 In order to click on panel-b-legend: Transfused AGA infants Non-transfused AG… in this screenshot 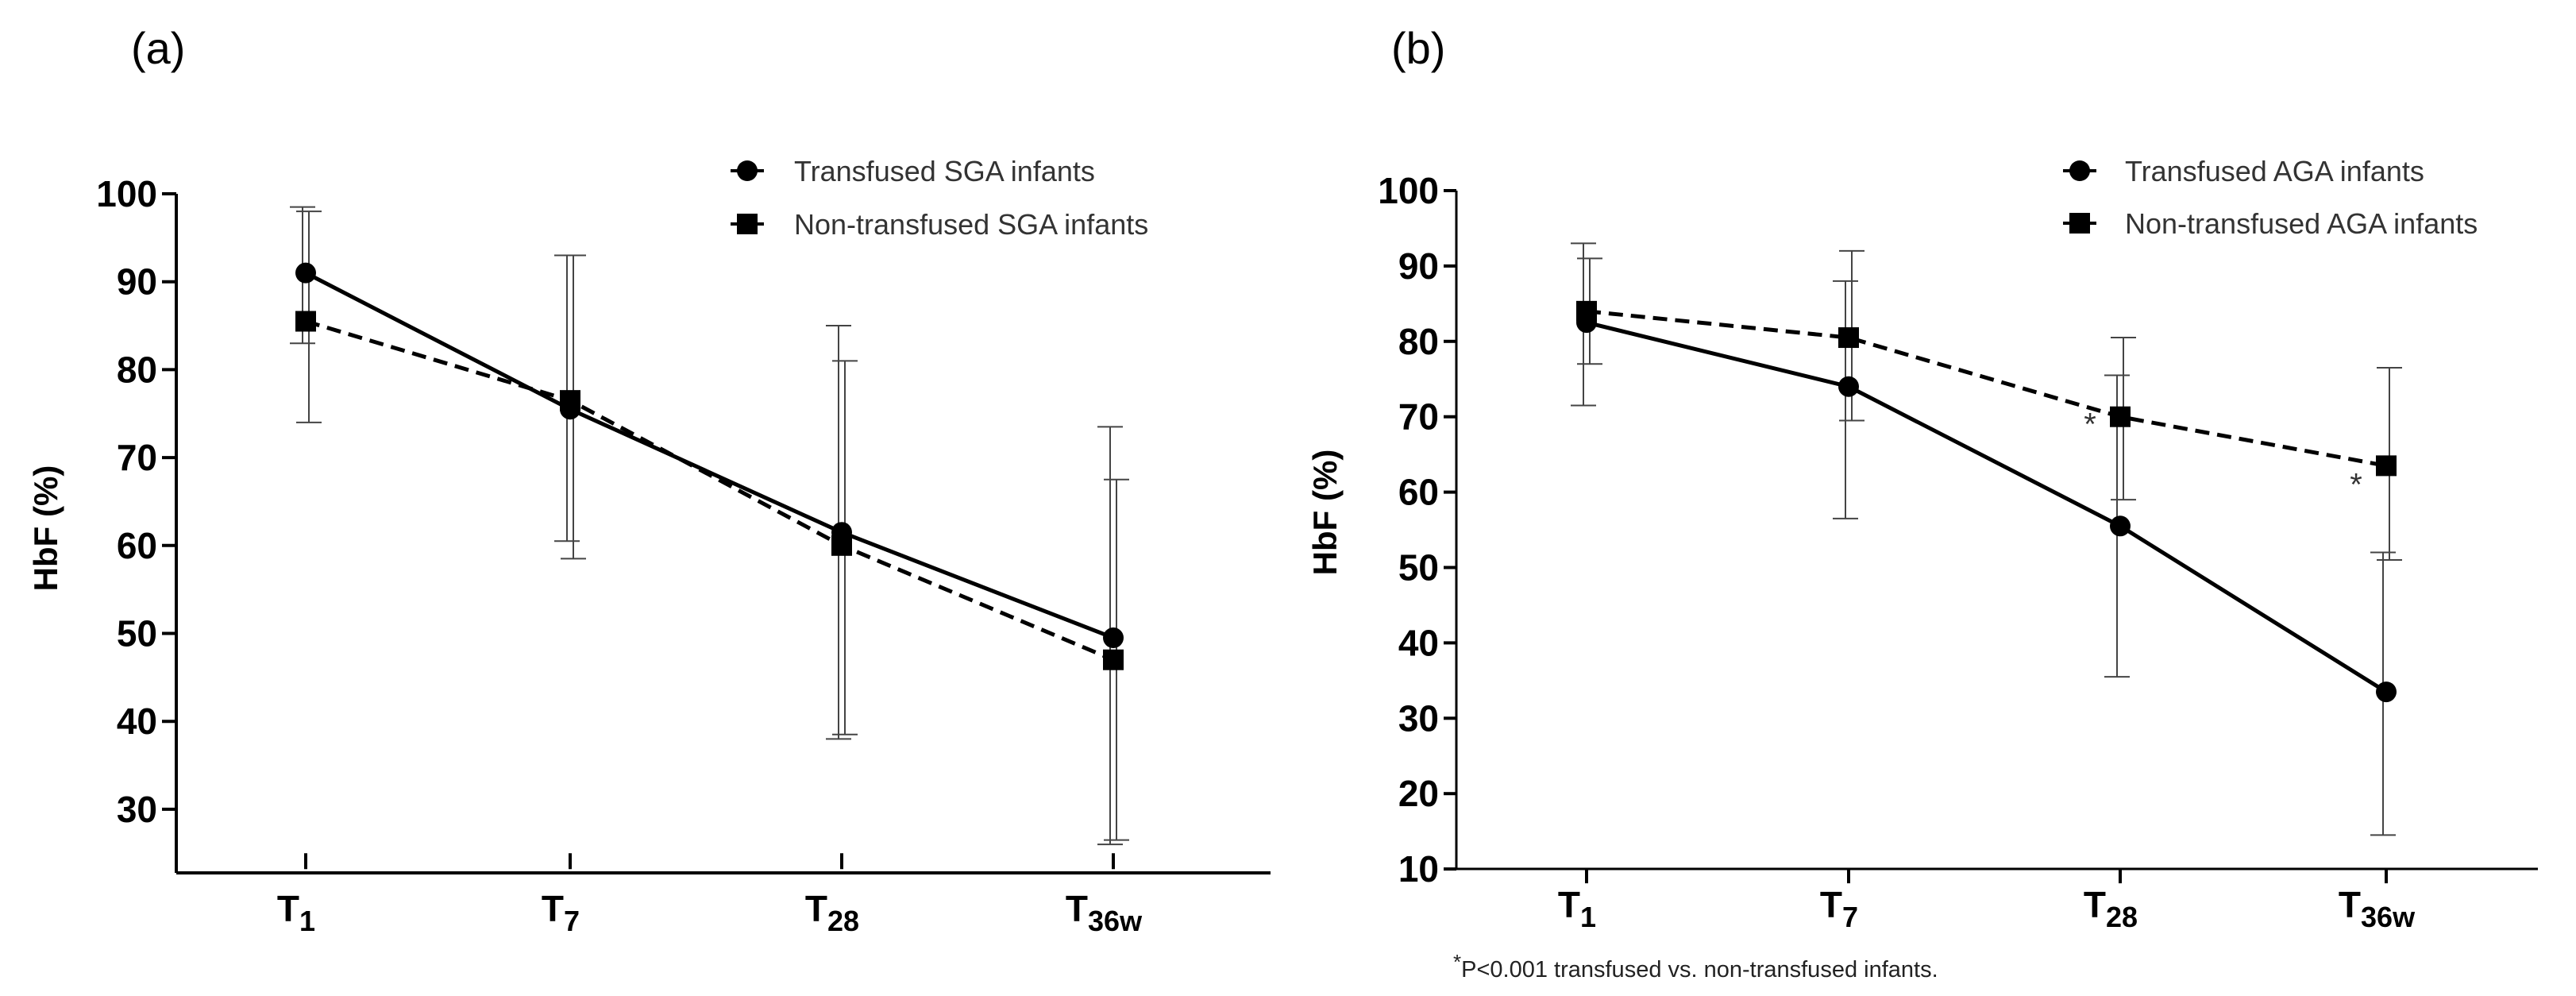, I will do `click(2270, 197)`.